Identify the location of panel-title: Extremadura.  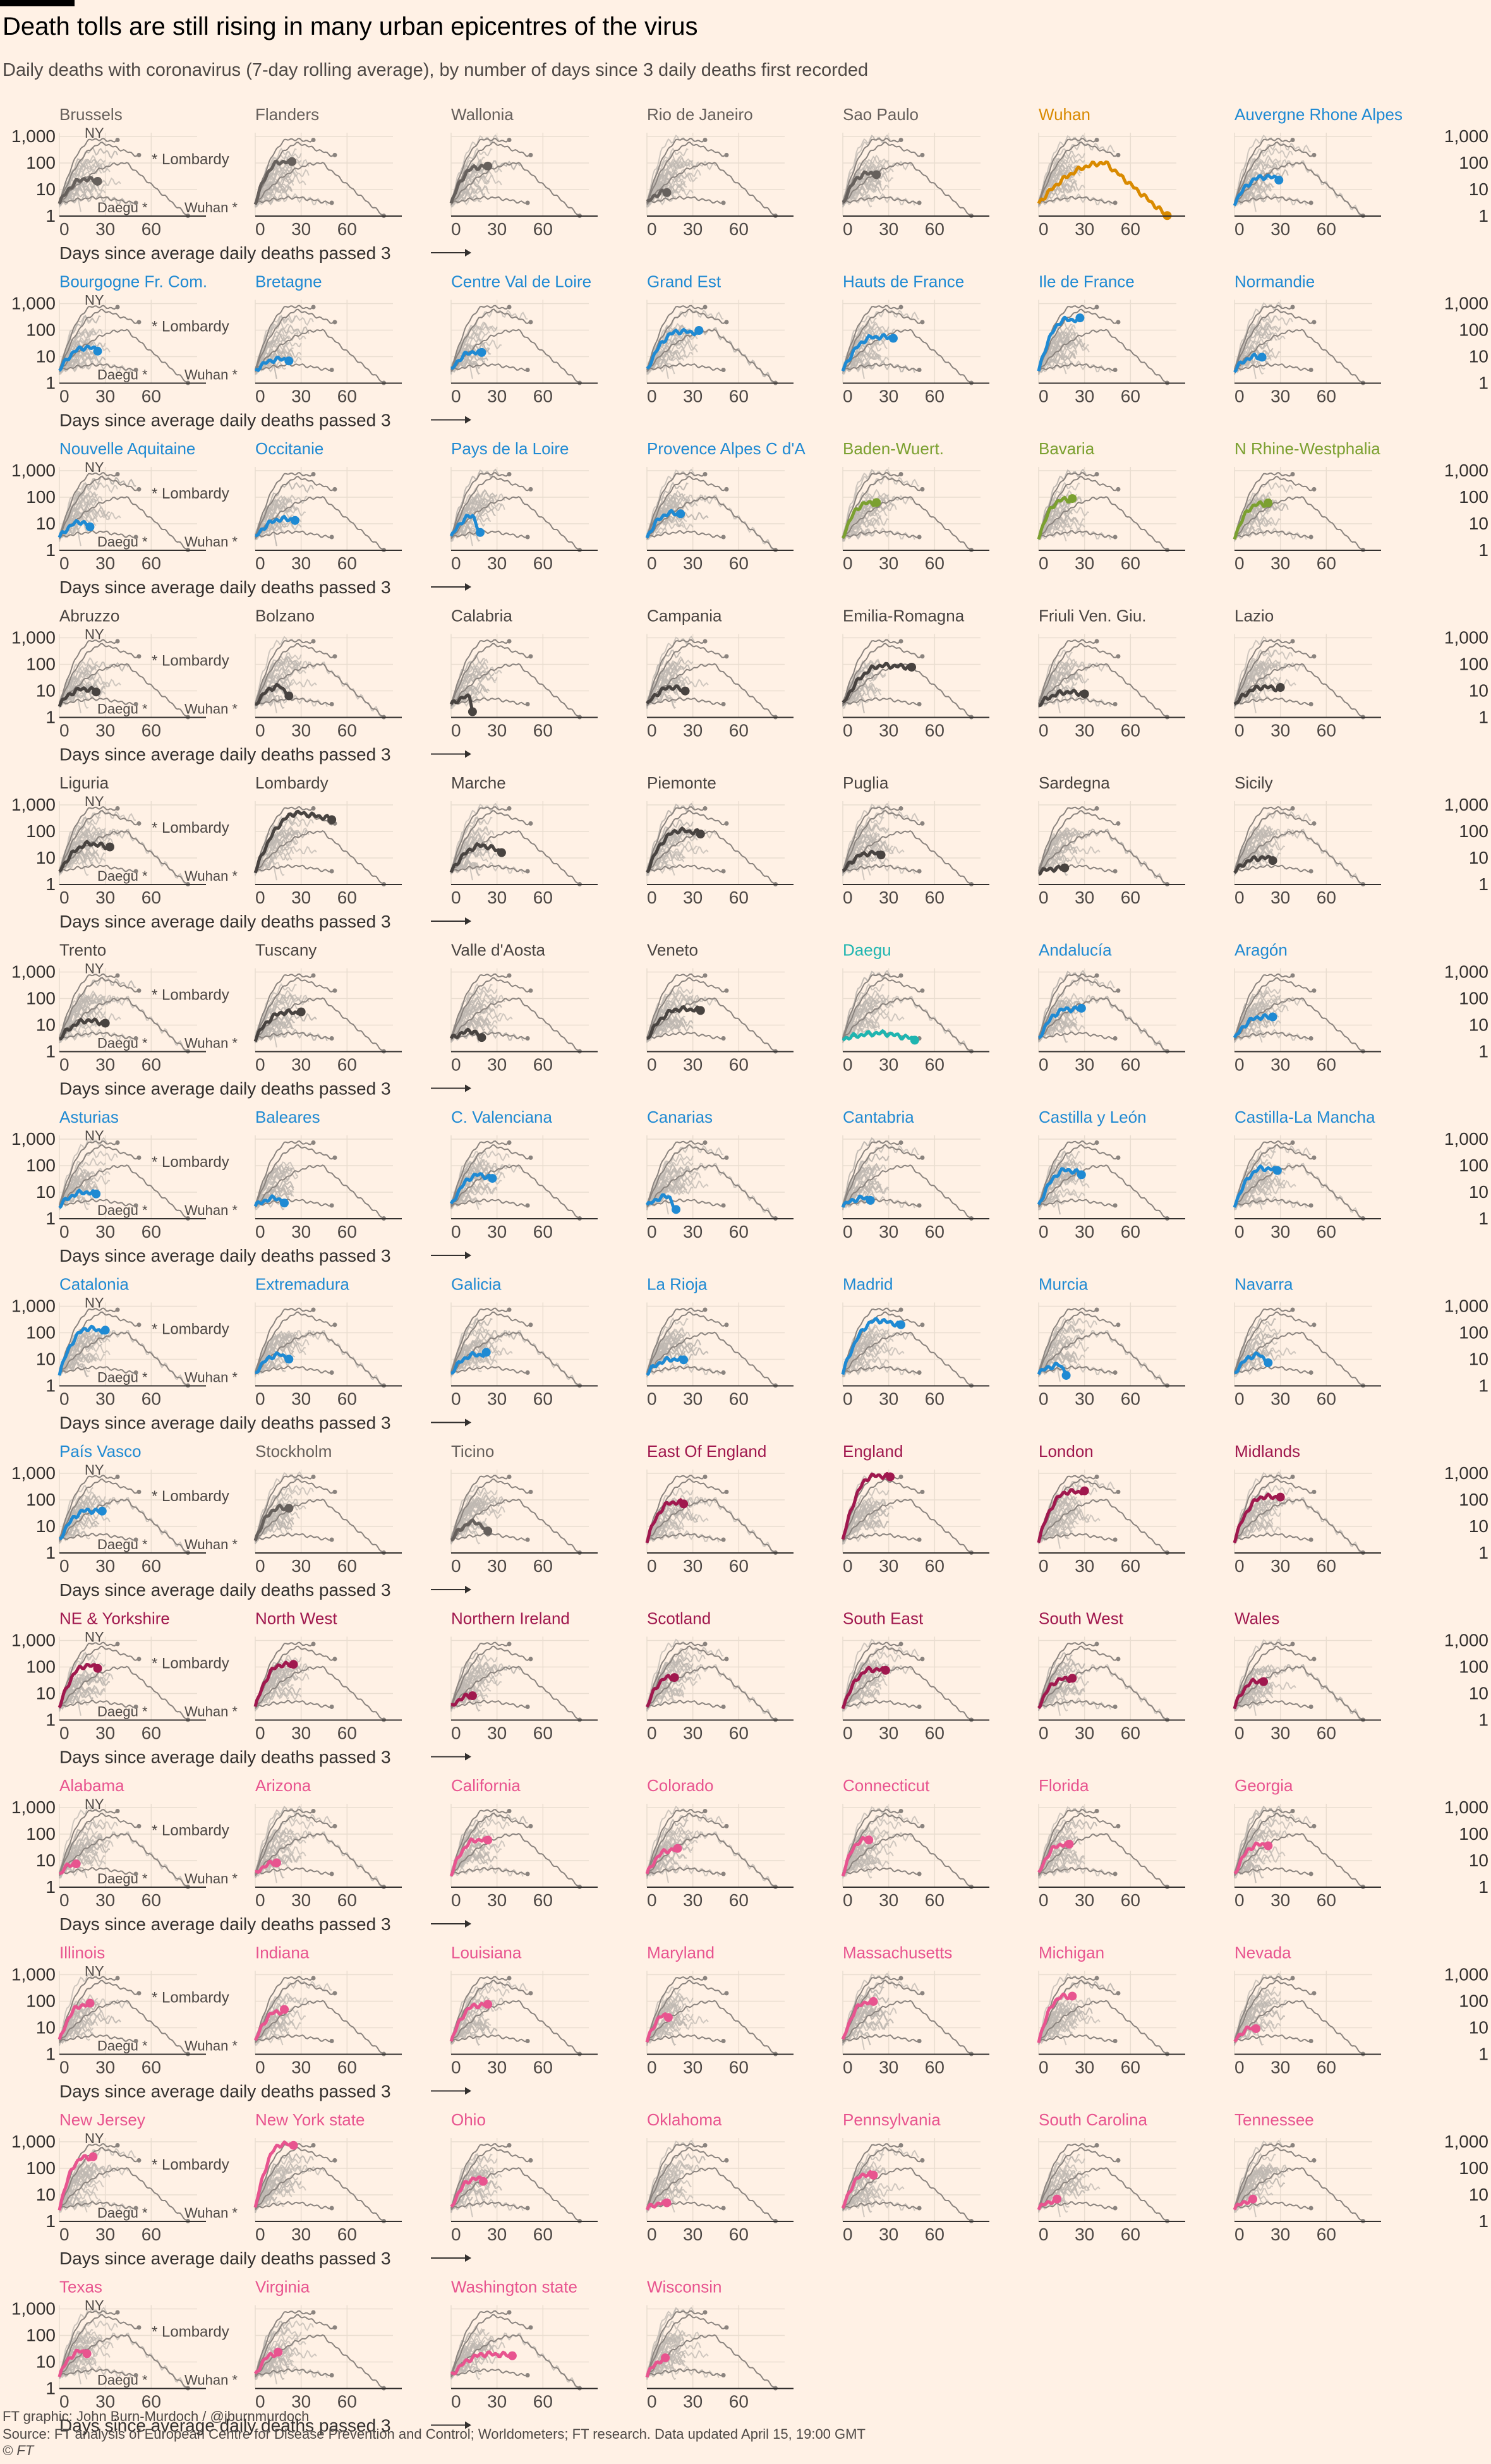
(302, 1284).